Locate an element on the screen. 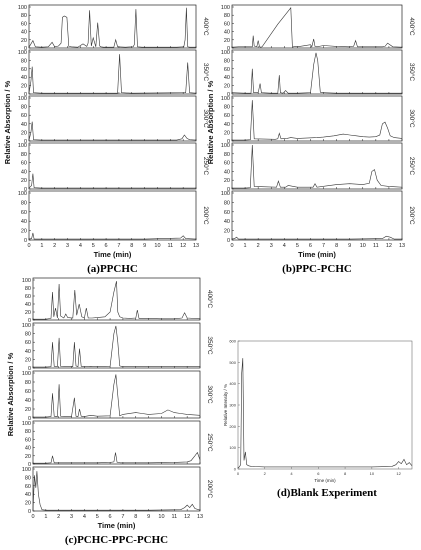 This screenshot has height=550, width=421. panel-a-0: 0 20 40 60 80 100 400°C is located at coordinates (114, 28).